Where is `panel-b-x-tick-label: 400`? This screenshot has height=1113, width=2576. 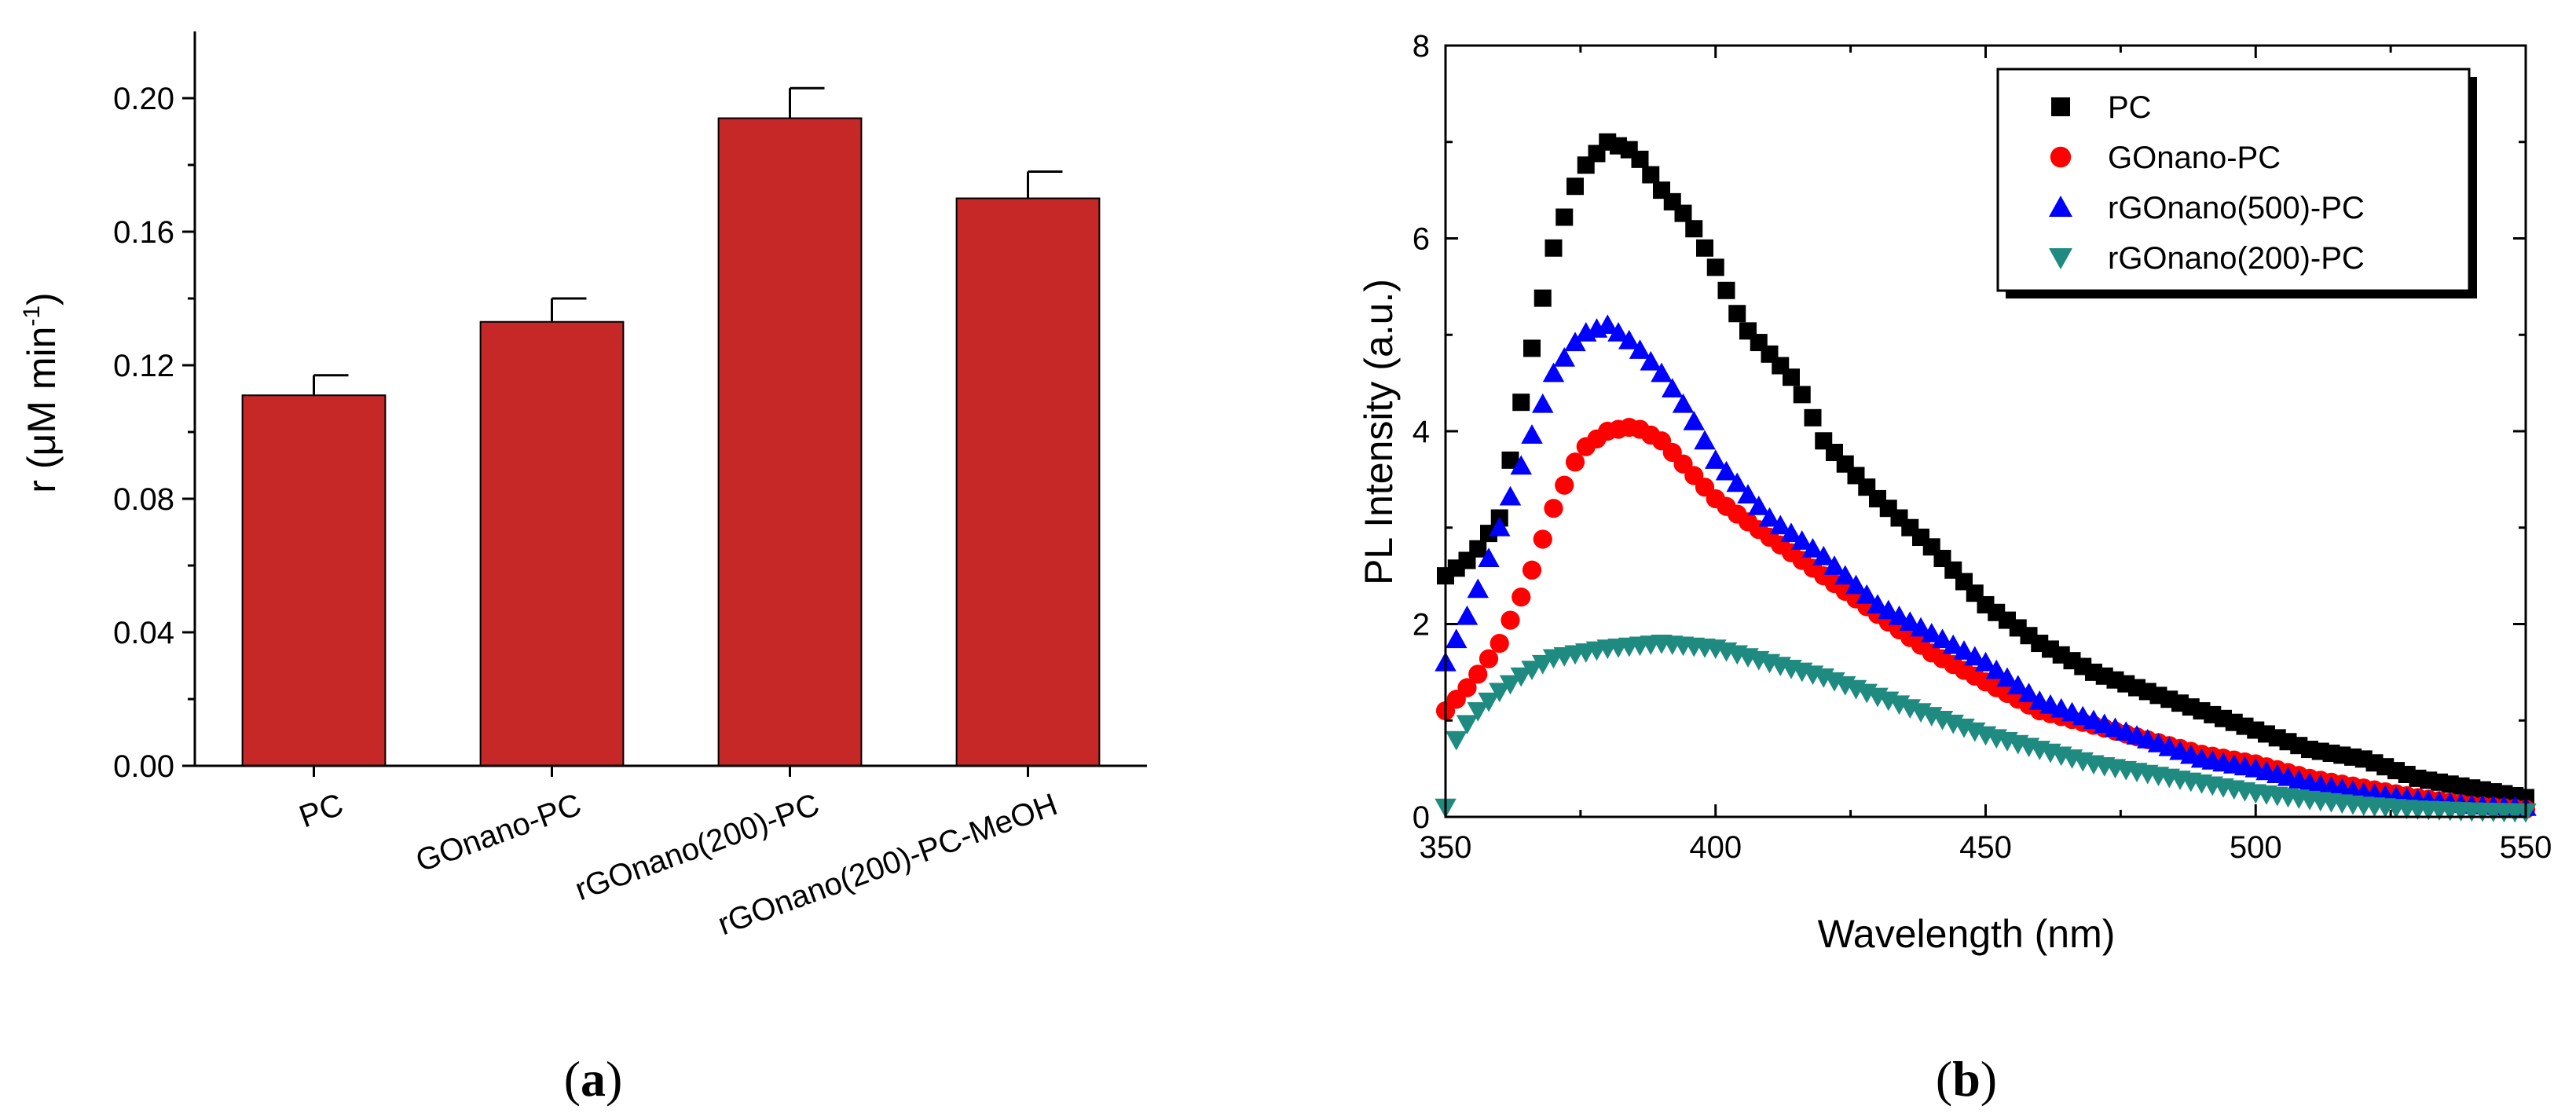 panel-b-x-tick-label: 400 is located at coordinates (1715, 847).